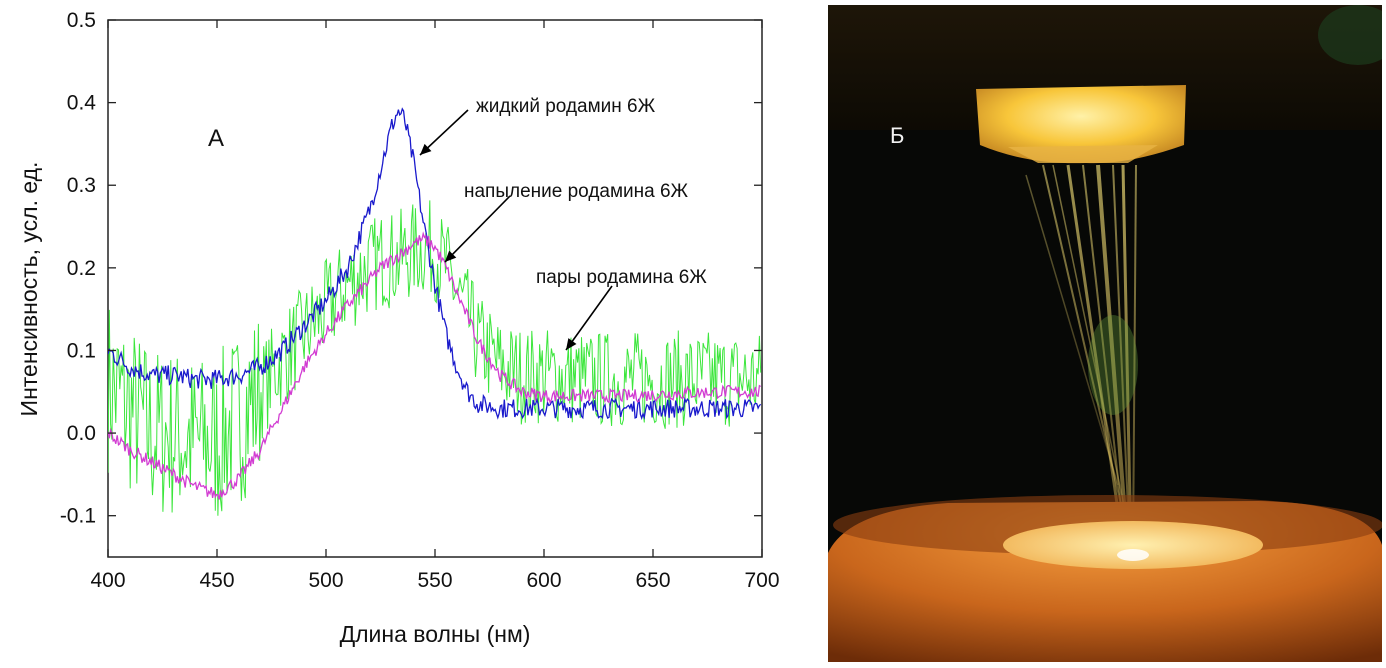 This screenshot has height=668, width=1386. I want to click on y-tick-label: 0.3, so click(81, 185).